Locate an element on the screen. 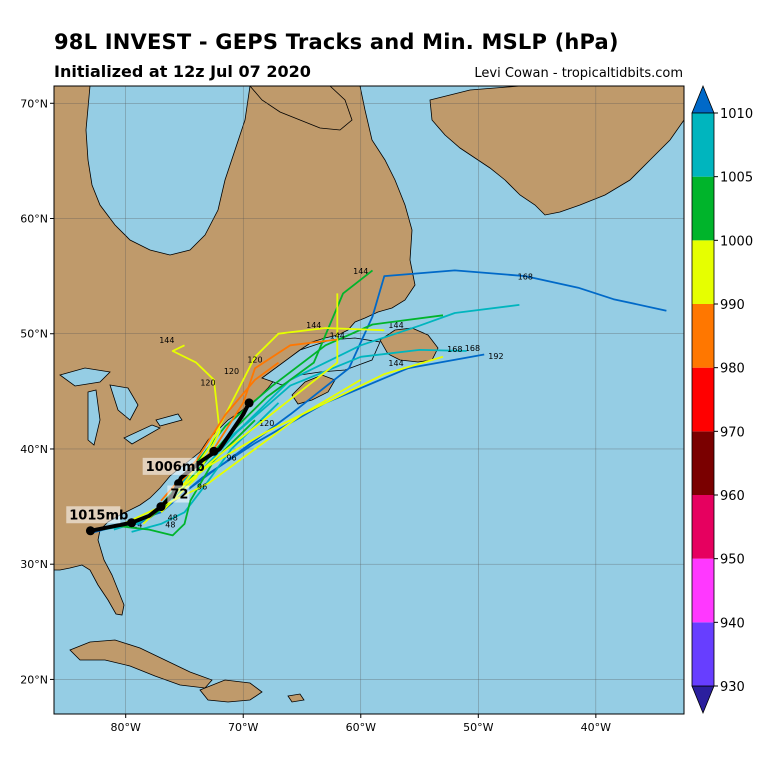  colorbar-label-930: 930 is located at coordinates (732, 687).